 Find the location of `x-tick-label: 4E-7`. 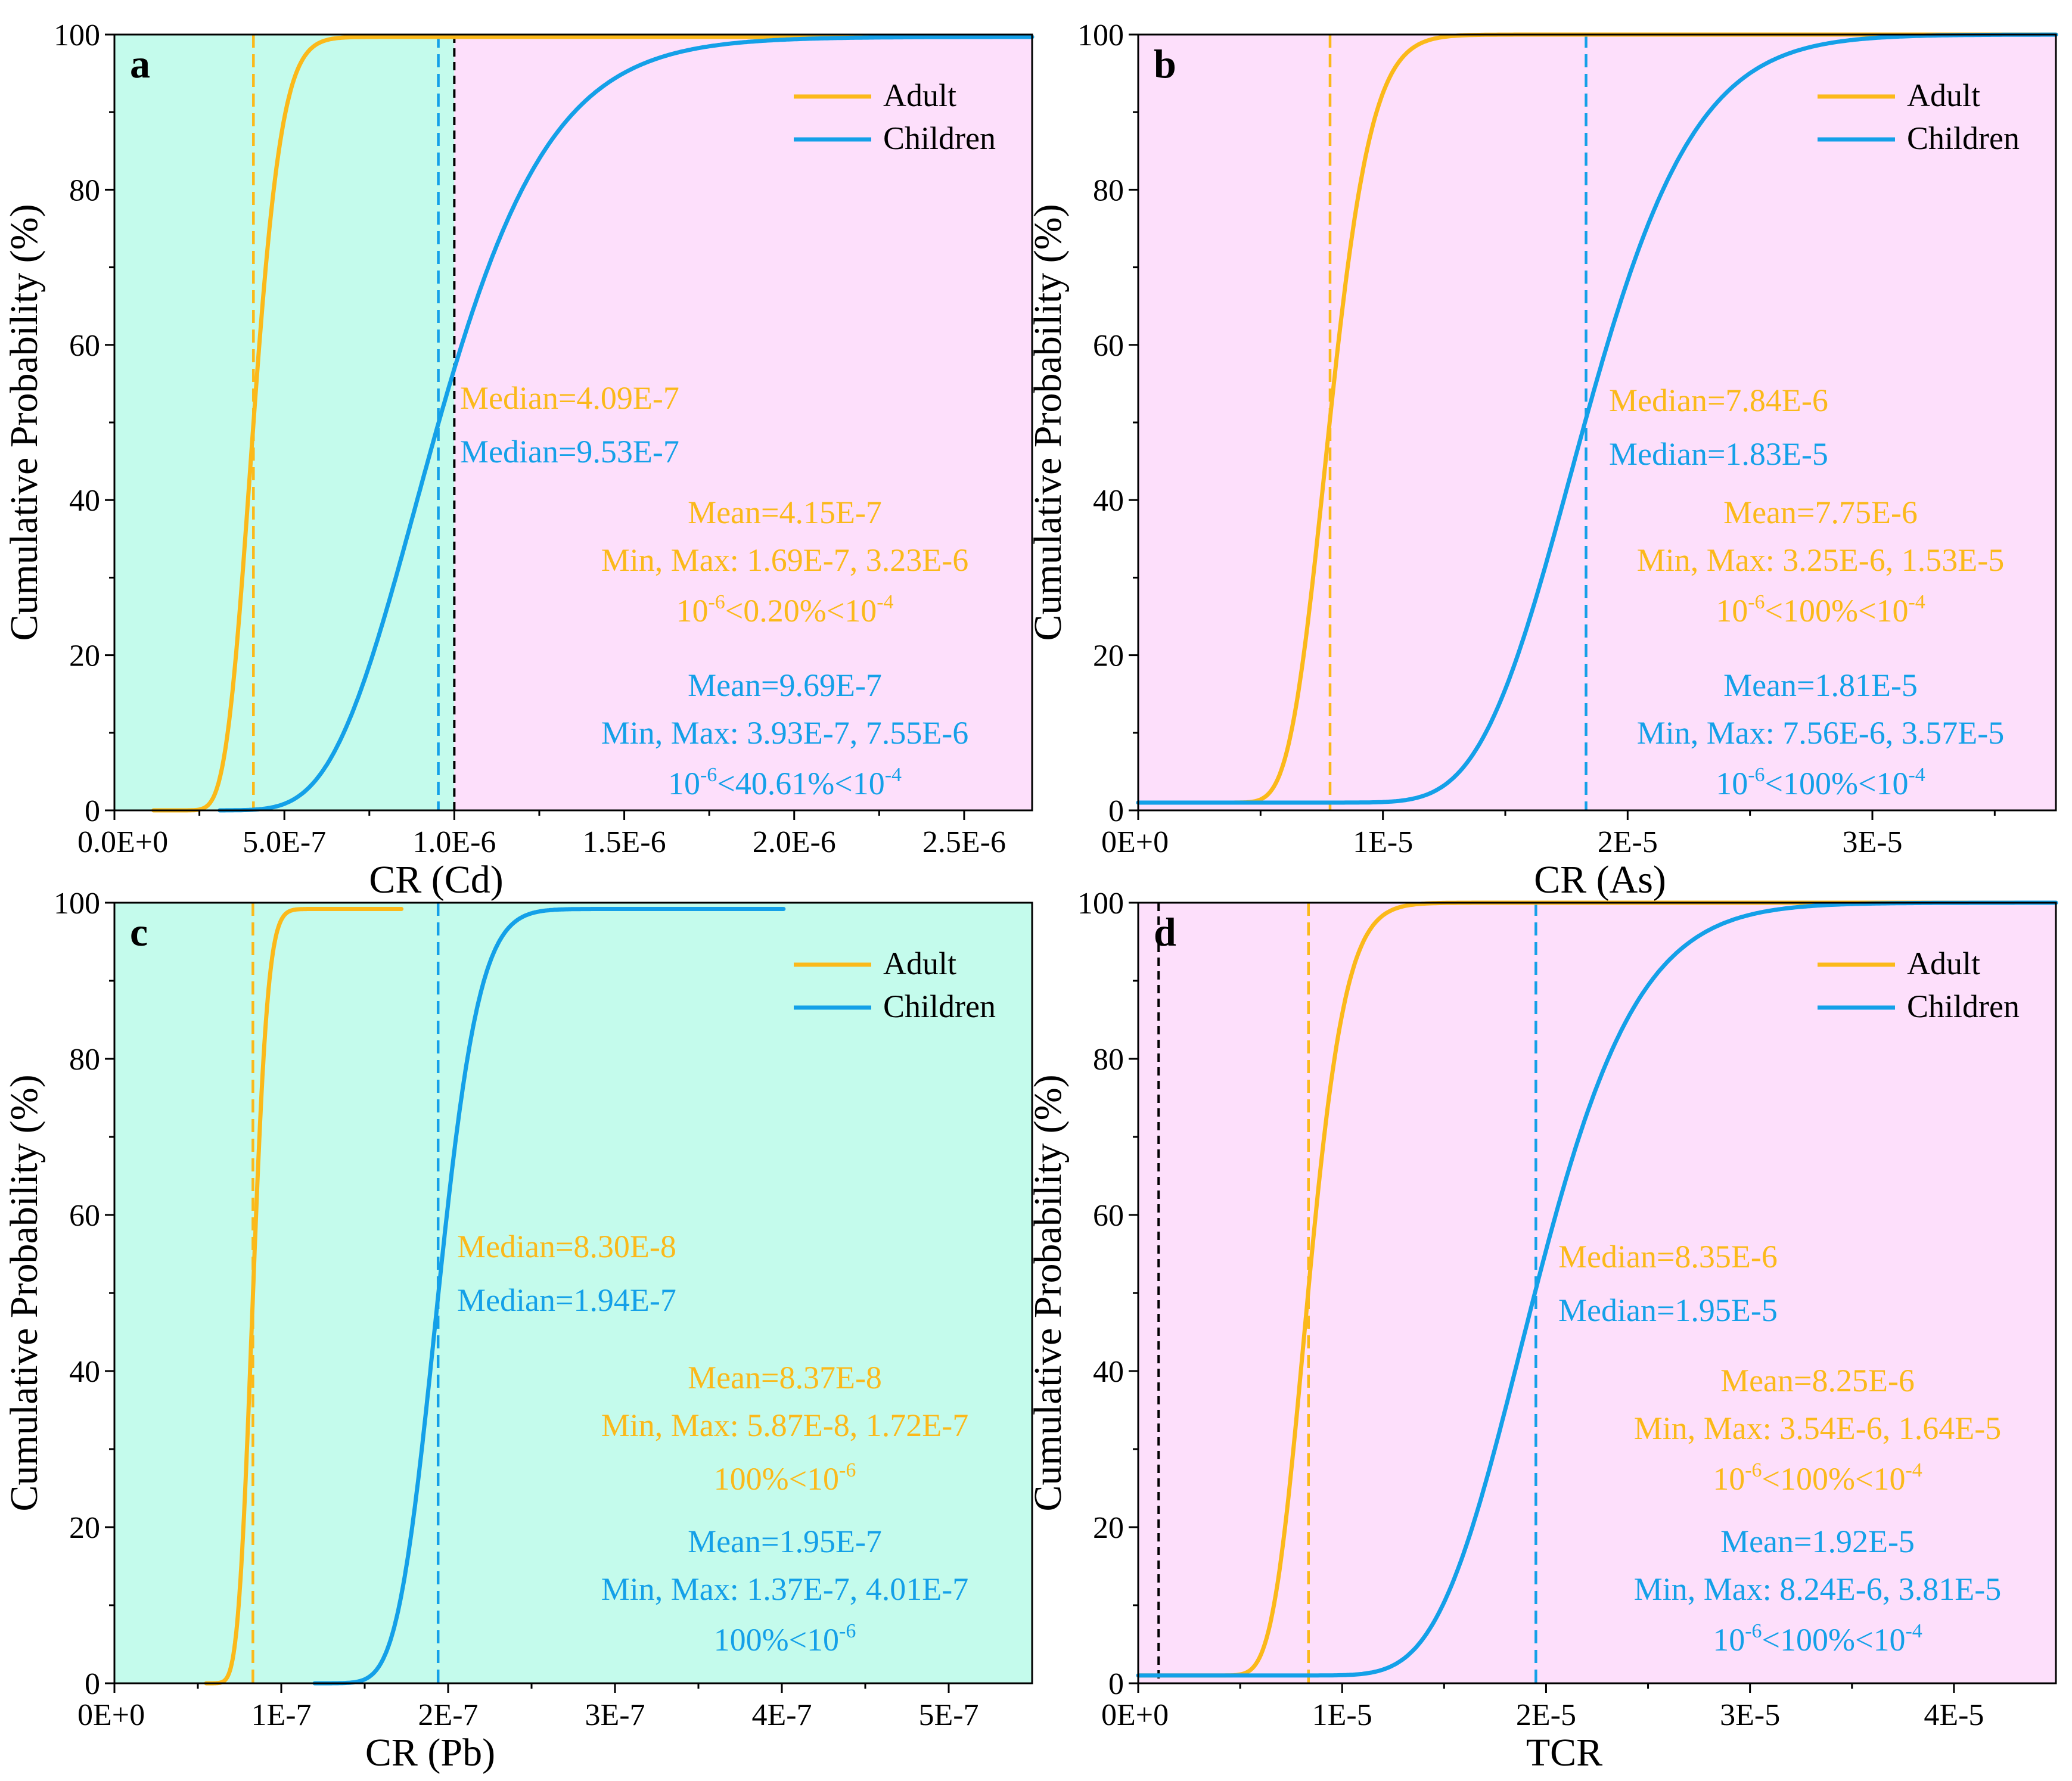

x-tick-label: 4E-7 is located at coordinates (781, 1715).